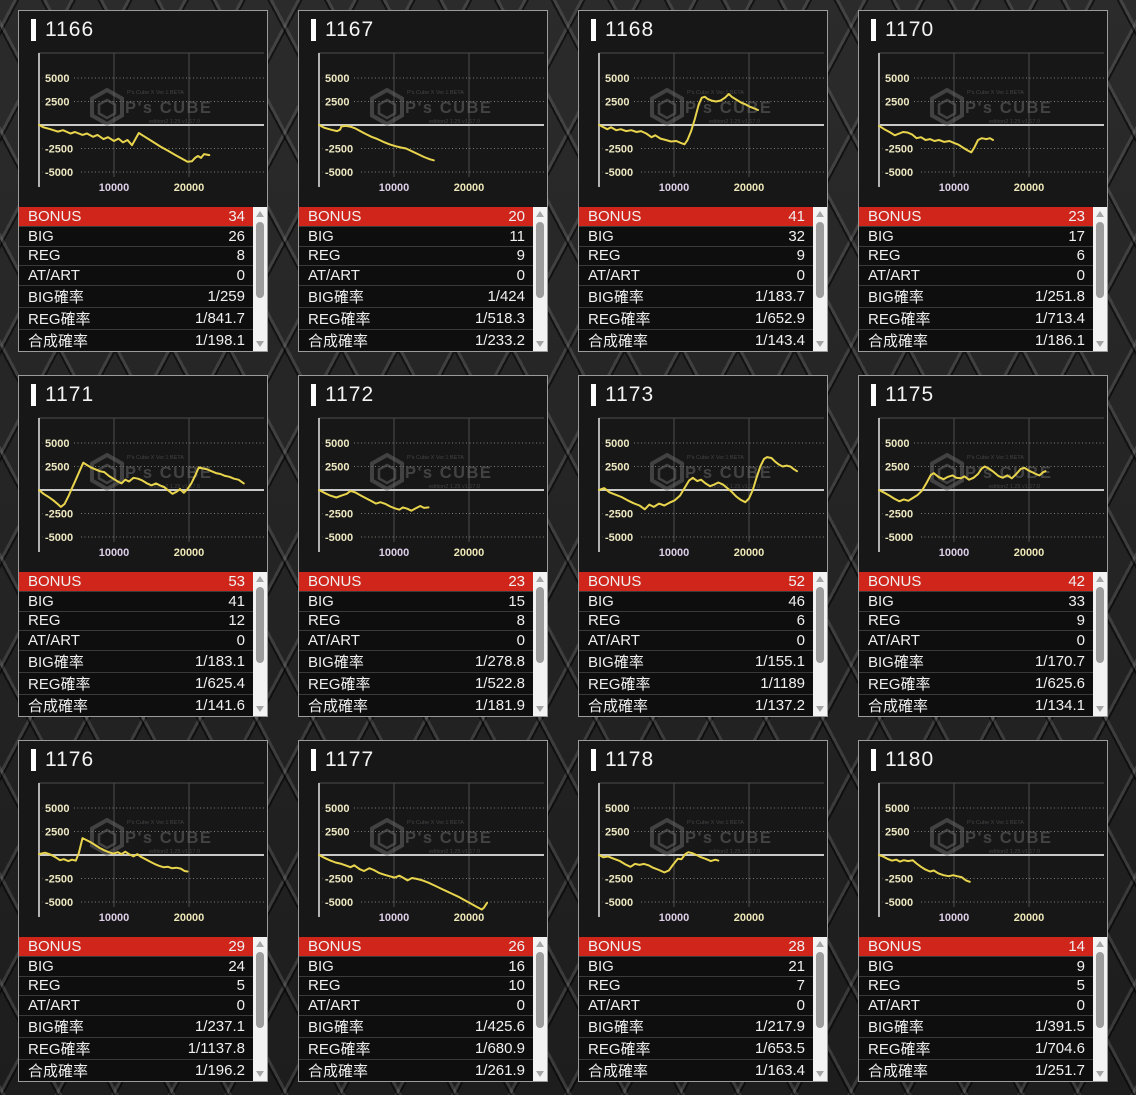 The image size is (1136, 1095). Describe the element at coordinates (236, 621) in the screenshot. I see `reg-value: 12` at that location.